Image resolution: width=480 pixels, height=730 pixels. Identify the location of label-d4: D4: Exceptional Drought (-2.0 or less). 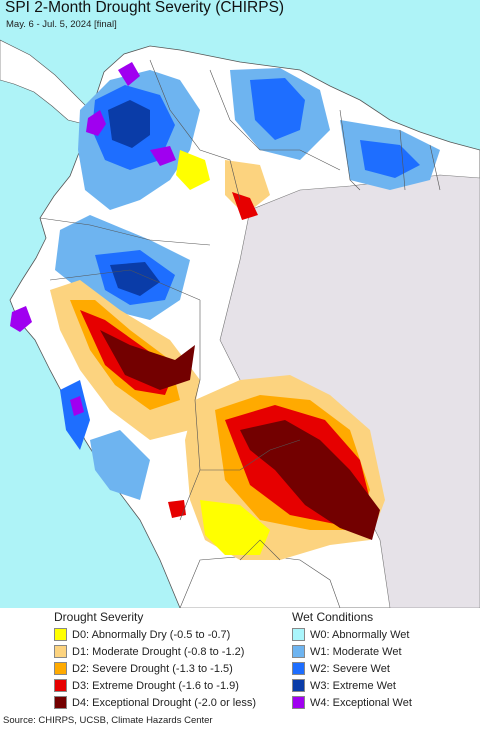
(164, 702).